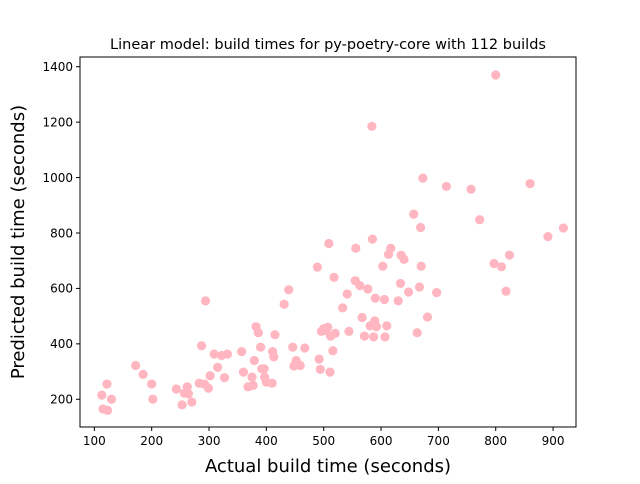 Image resolution: width=640 pixels, height=484 pixels. I want to click on x-tick-label: 200, so click(151, 441).